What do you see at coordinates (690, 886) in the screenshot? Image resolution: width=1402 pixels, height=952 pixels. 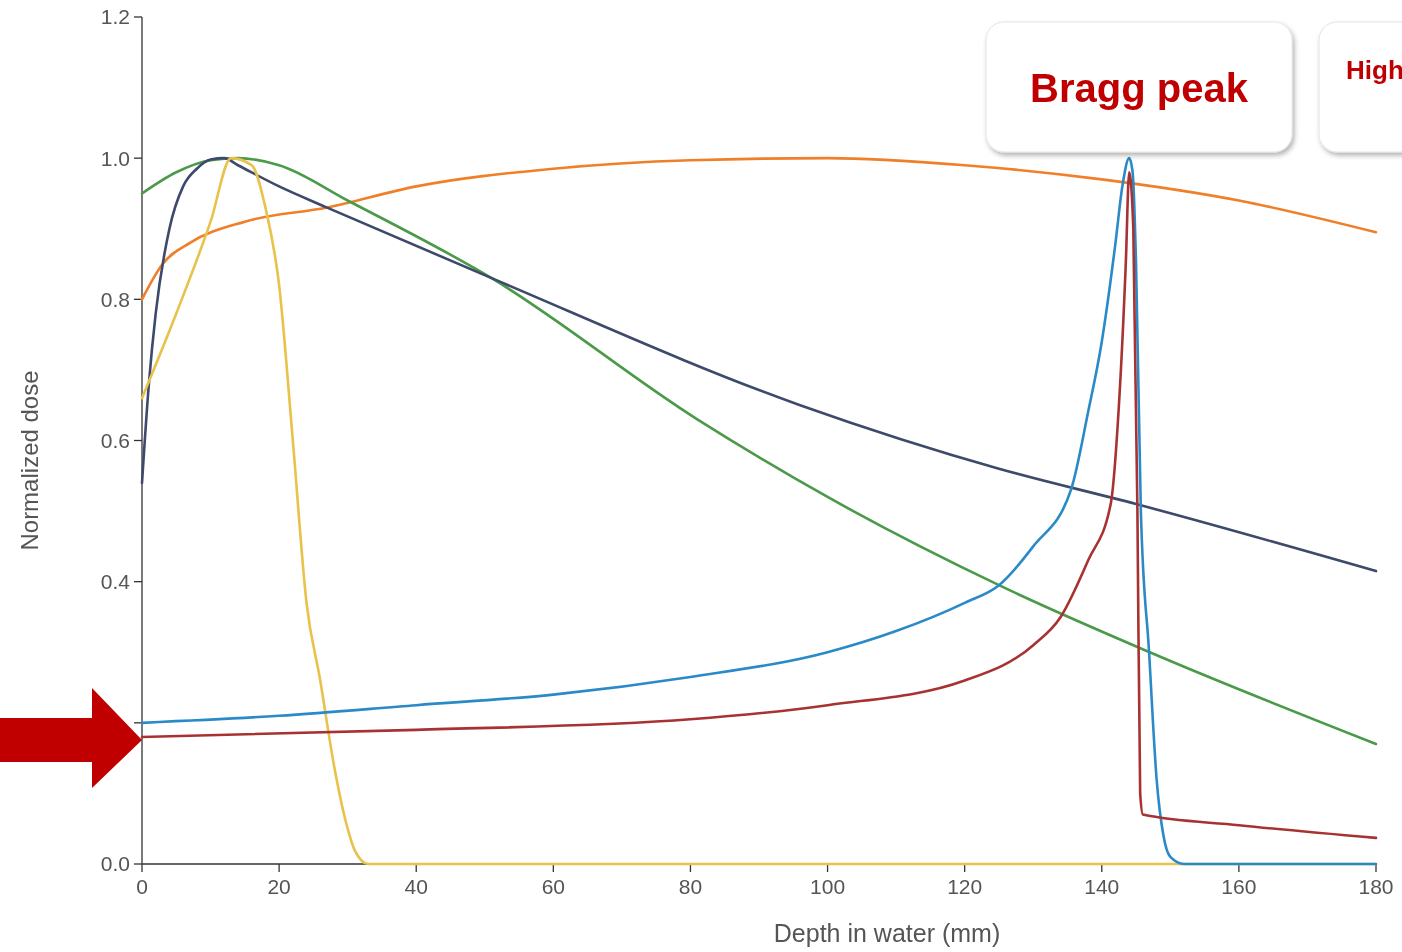 I see `x-tick-label: 80` at bounding box center [690, 886].